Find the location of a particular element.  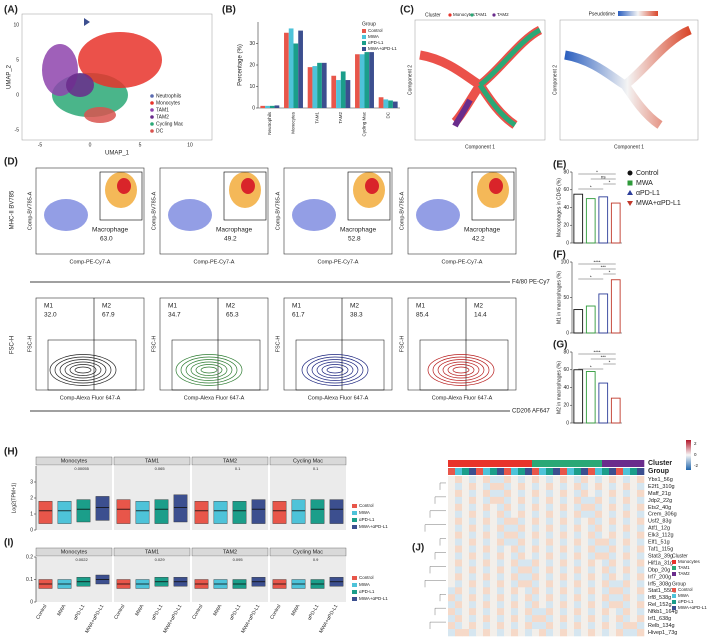

gene-label: Usf2_83g is located at coordinates (660, 522).